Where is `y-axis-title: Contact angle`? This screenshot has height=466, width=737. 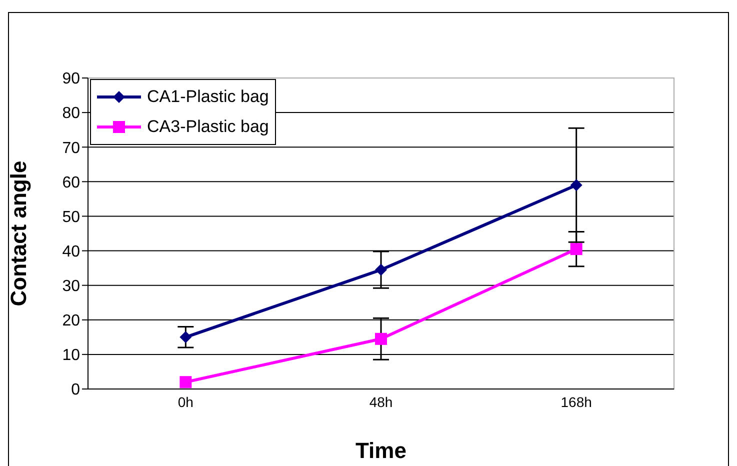 y-axis-title: Contact angle is located at coordinates (18, 233).